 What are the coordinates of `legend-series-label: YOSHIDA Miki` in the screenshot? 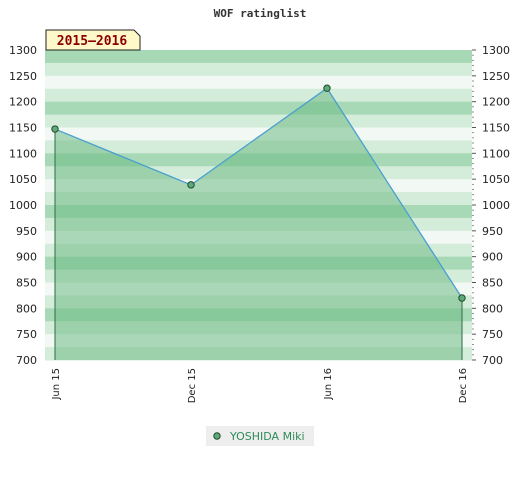 It's located at (267, 436).